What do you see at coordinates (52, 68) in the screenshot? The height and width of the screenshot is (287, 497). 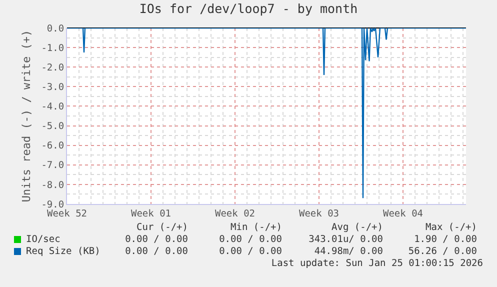 I see `y-tick-label: -2.0` at bounding box center [52, 68].